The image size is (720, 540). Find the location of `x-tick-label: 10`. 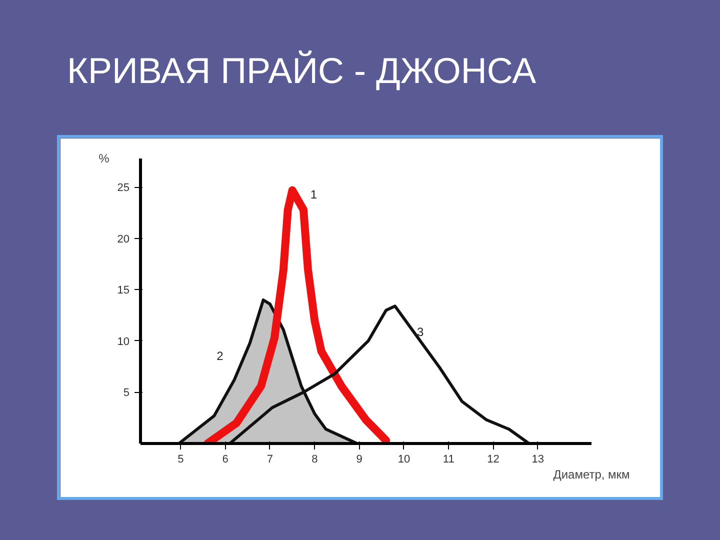

x-tick-label: 10 is located at coordinates (404, 460).